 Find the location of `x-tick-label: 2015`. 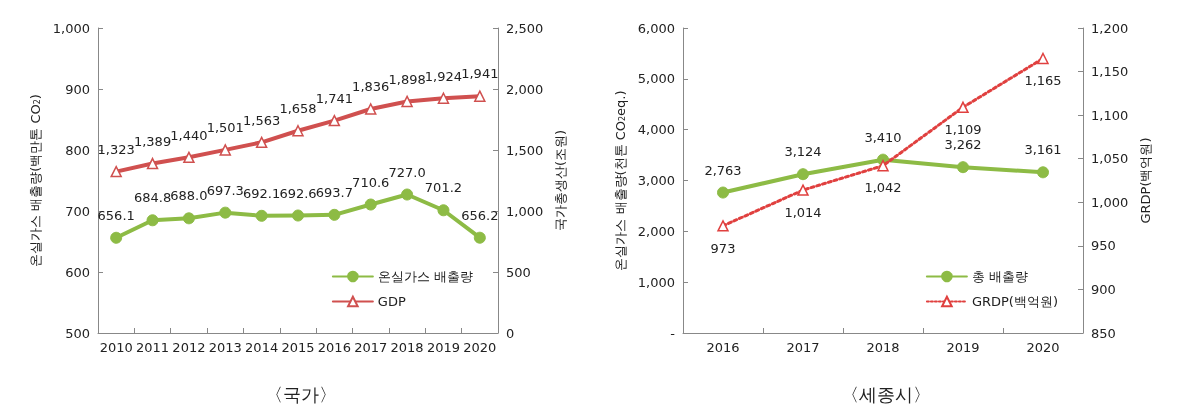

x-tick-label: 2015 is located at coordinates (298, 347).